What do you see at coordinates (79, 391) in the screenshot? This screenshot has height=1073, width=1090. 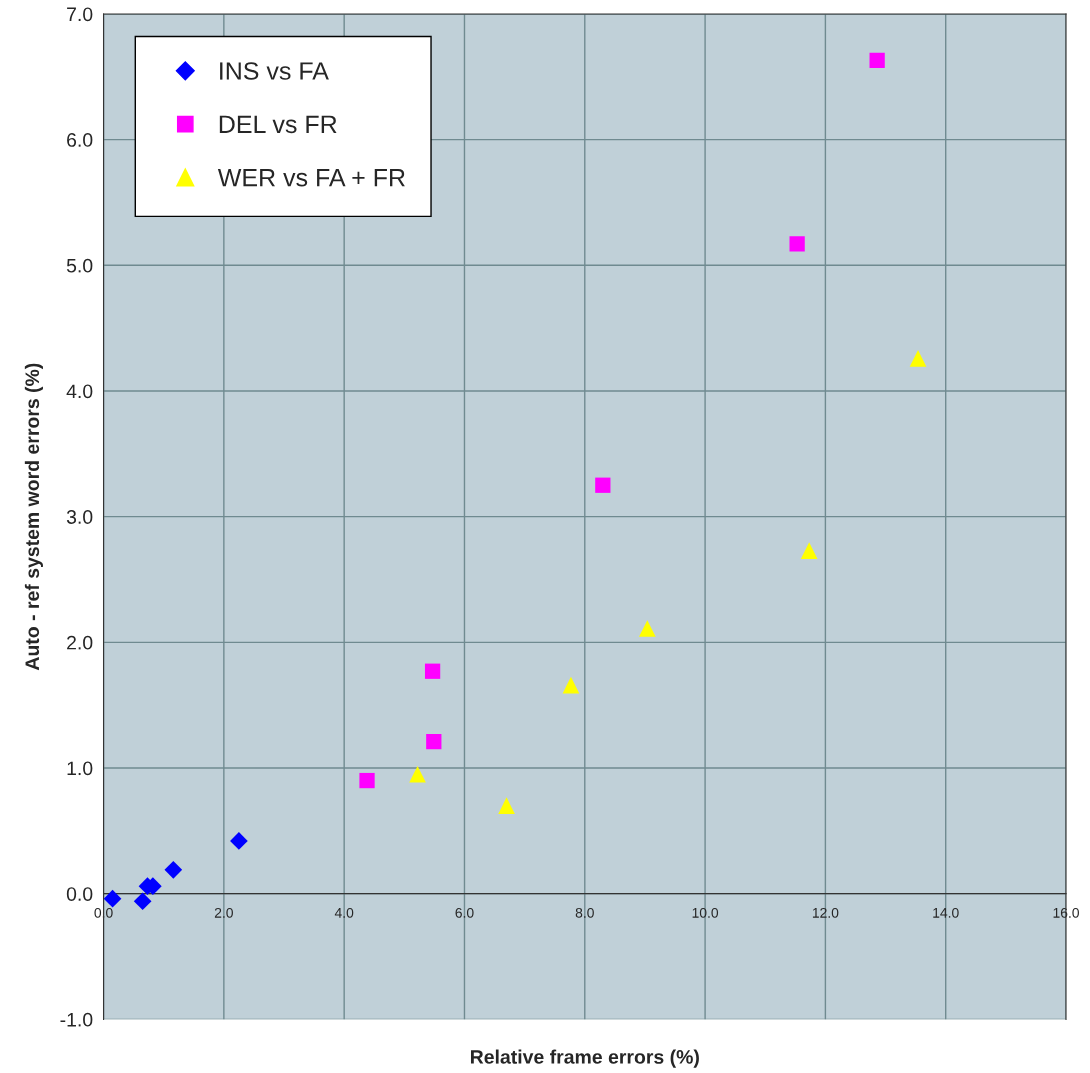 I see `y-tick-label: 4.0` at bounding box center [79, 391].